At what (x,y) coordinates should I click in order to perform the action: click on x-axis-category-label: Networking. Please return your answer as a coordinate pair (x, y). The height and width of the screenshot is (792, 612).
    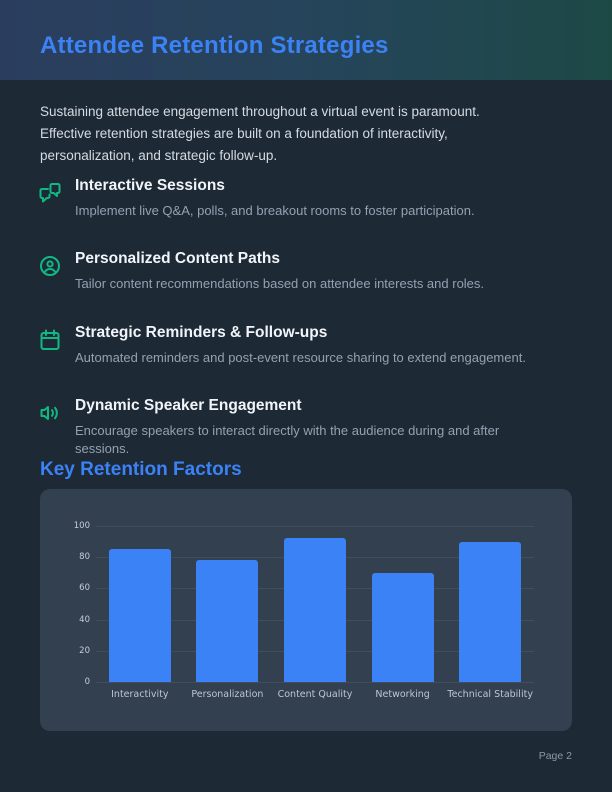
    Looking at the image, I should click on (402, 694).